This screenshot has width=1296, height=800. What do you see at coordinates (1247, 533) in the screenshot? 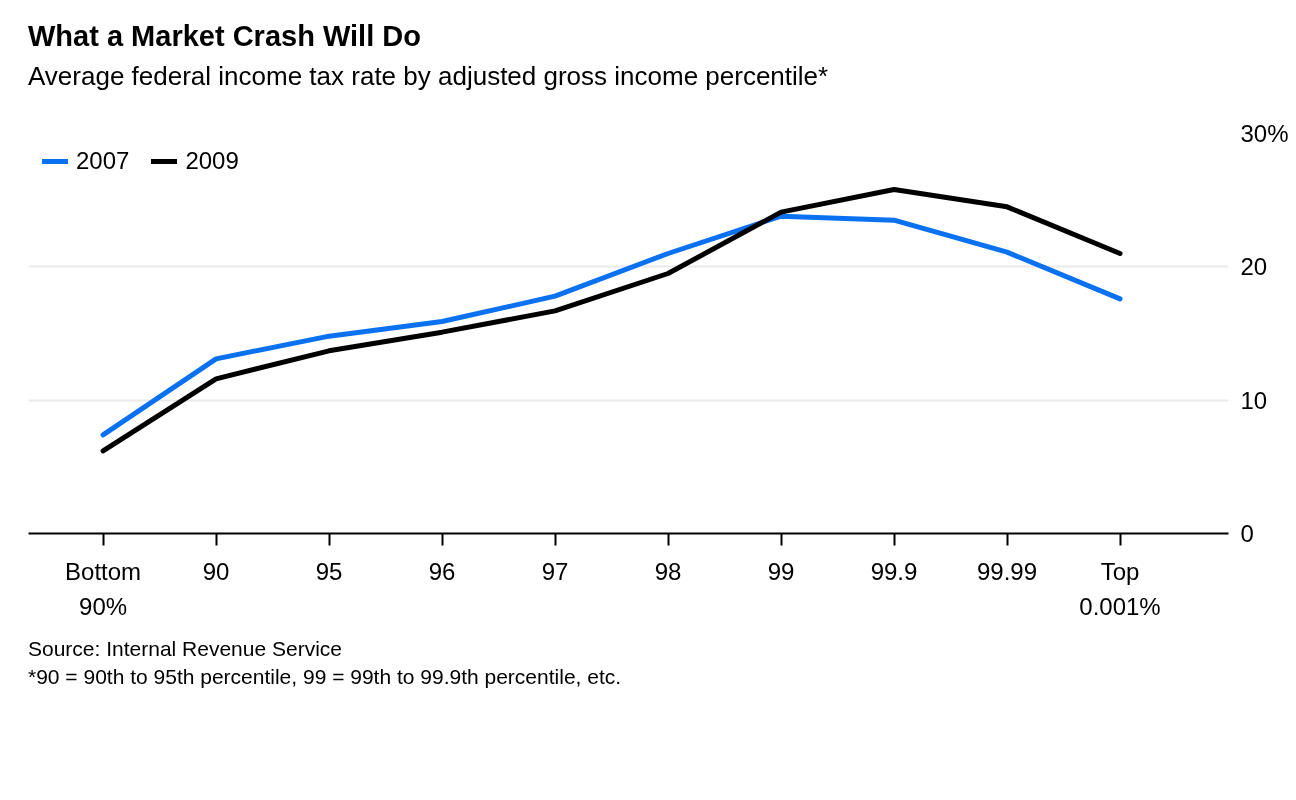
I see `y-tick-label: 0` at bounding box center [1247, 533].